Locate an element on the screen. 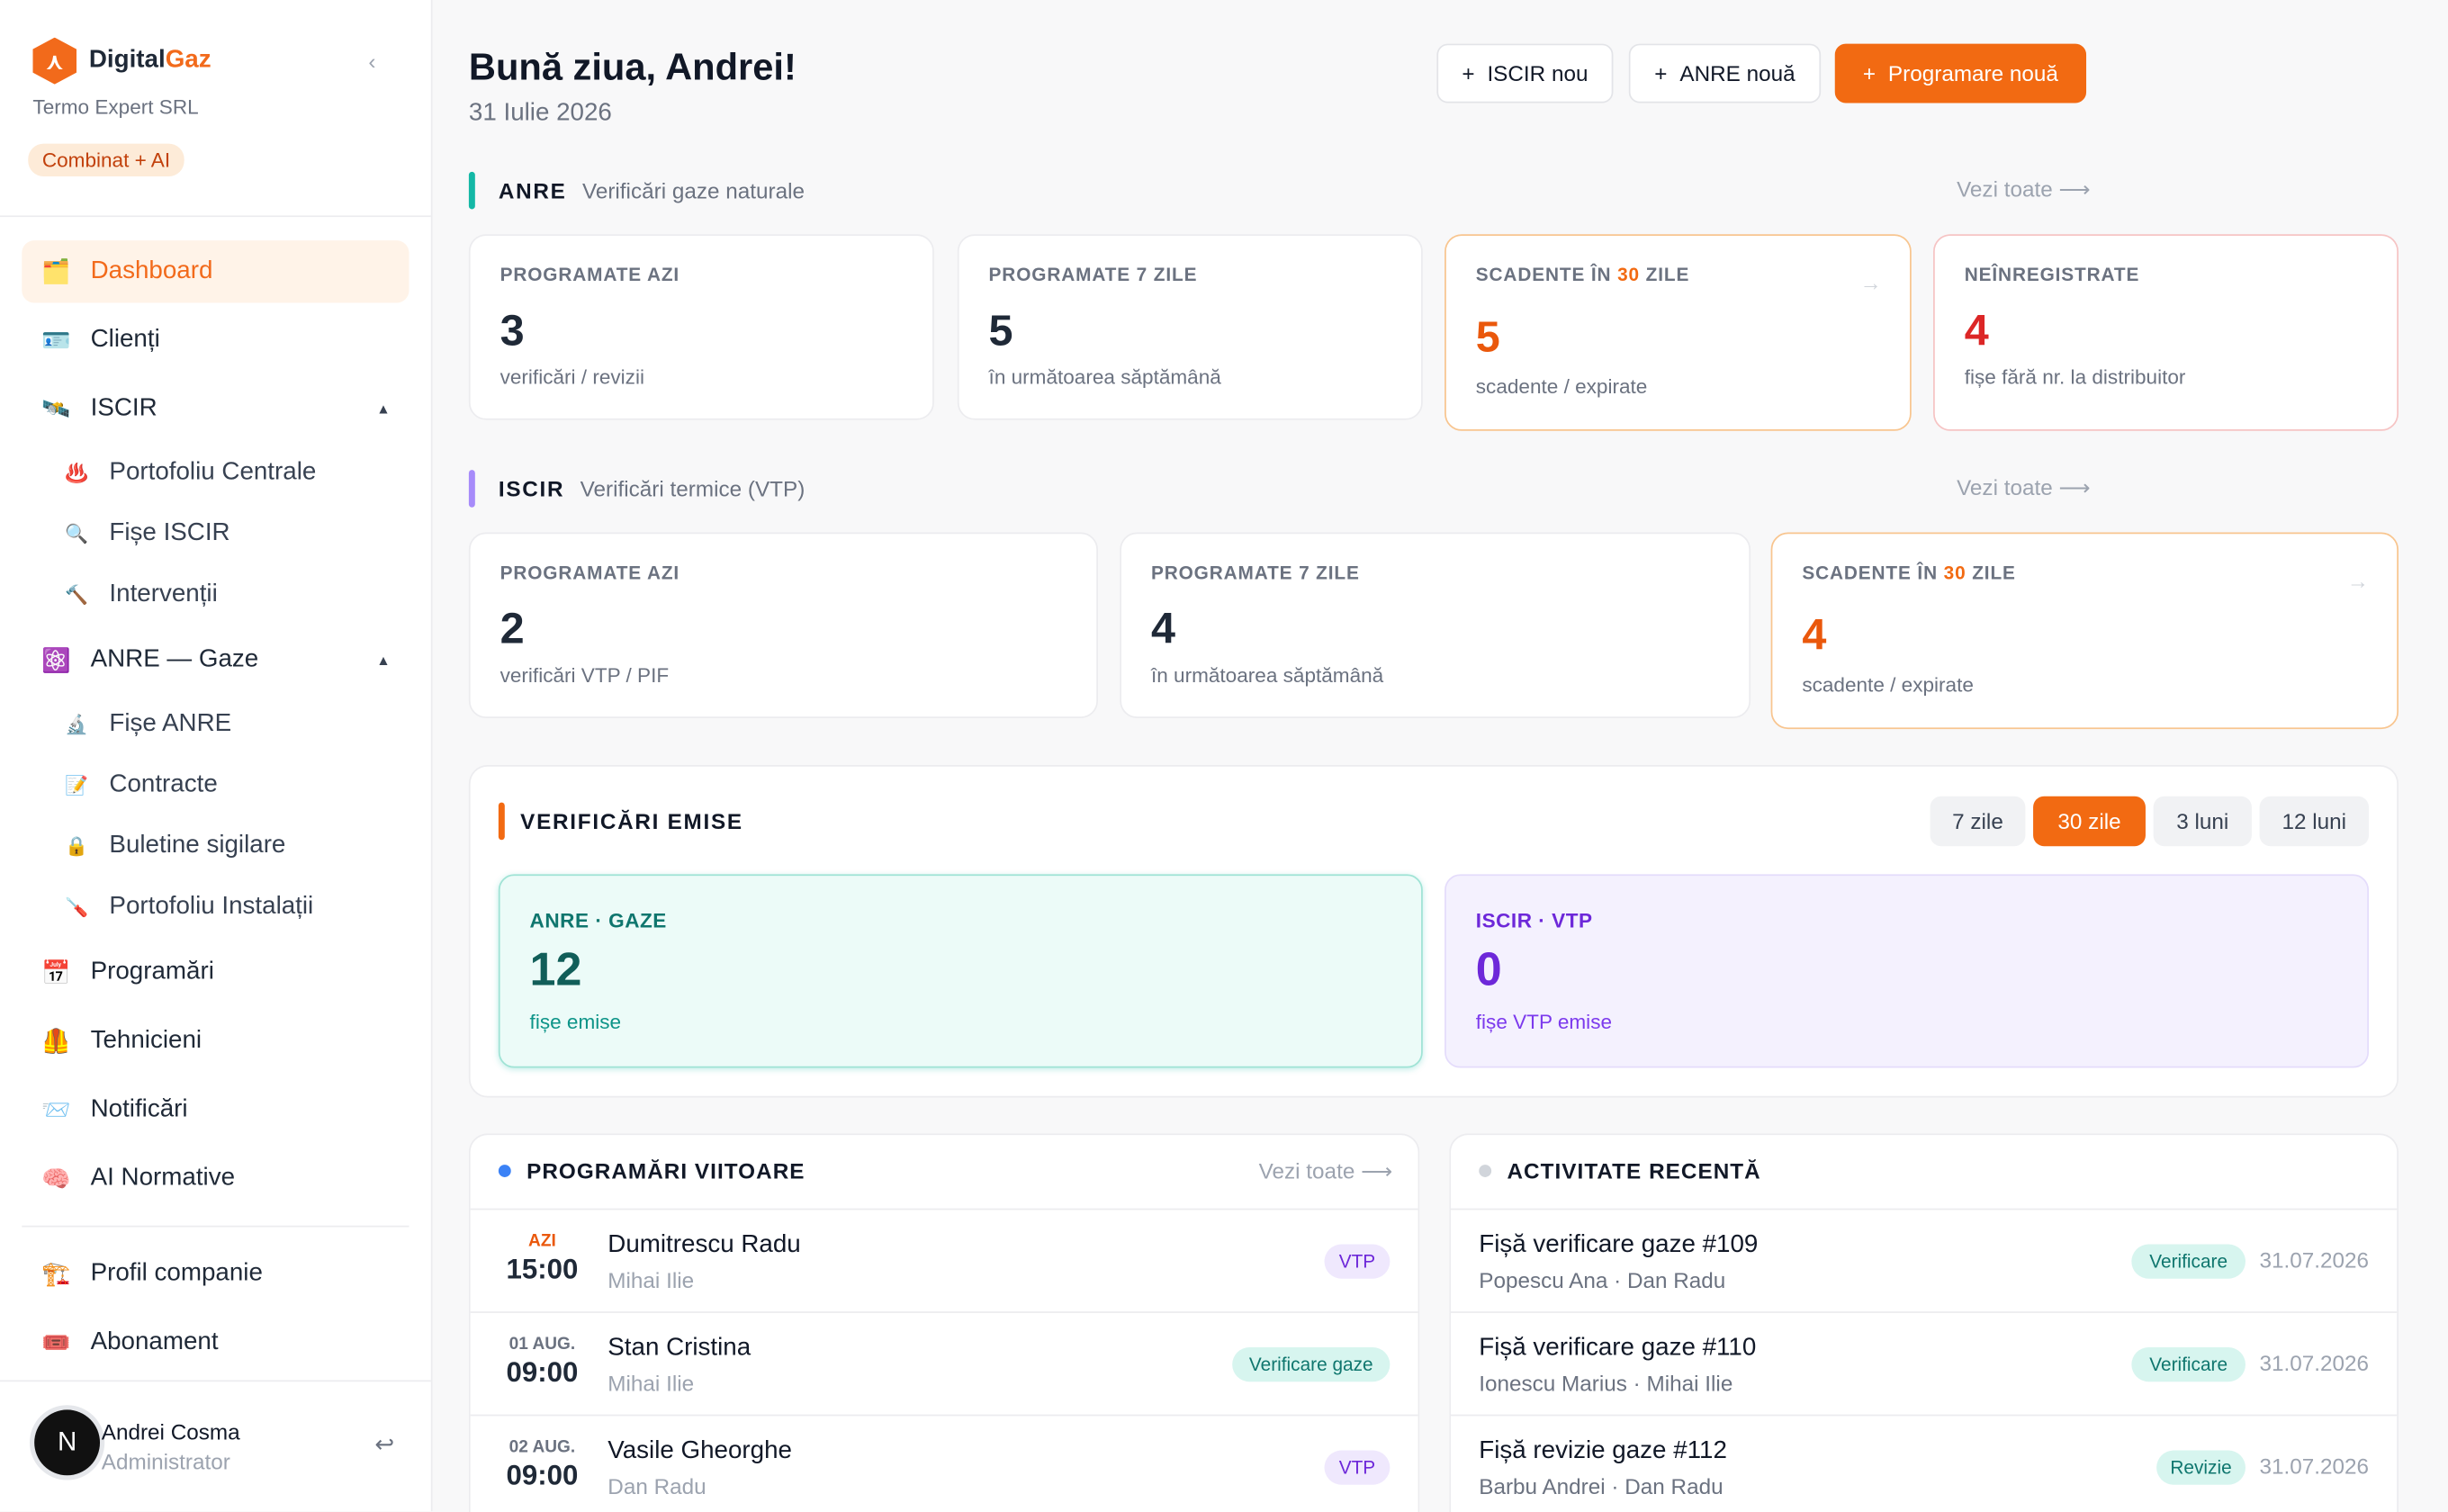 Image resolution: width=2448 pixels, height=1512 pixels. anre-see-all-link: Vezi toate ⟶ is located at coordinates (2024, 189).